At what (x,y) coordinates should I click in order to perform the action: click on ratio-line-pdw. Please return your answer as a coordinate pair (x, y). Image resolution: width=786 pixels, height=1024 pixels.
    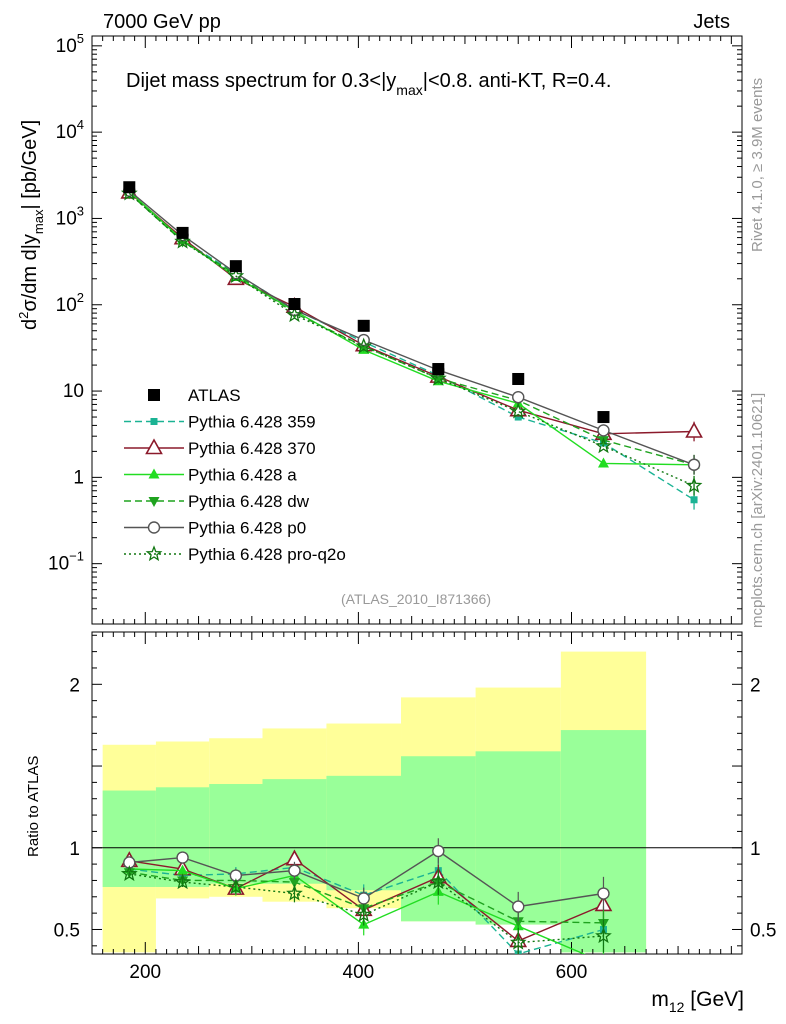
    Looking at the image, I should click on (366, 897).